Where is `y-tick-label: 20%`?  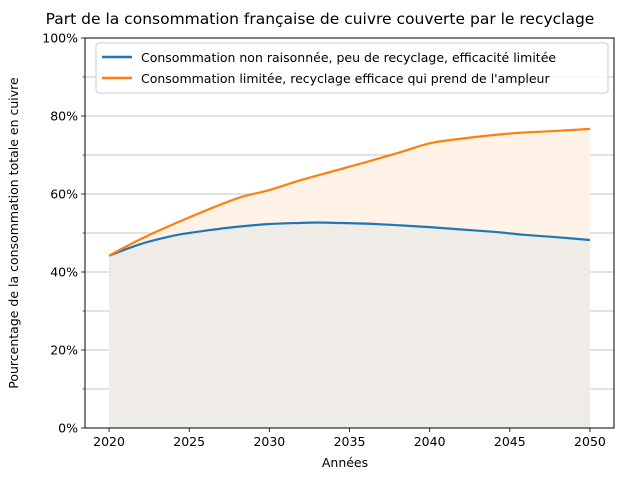
y-tick-label: 20% is located at coordinates (64, 350).